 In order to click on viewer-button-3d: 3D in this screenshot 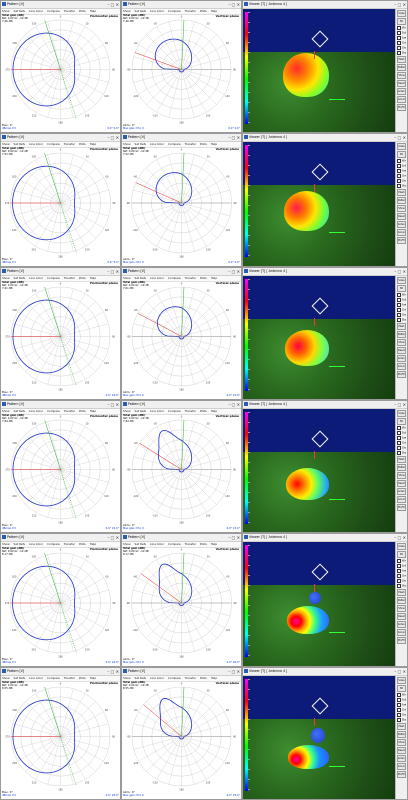, I will do `click(401, 421)`.